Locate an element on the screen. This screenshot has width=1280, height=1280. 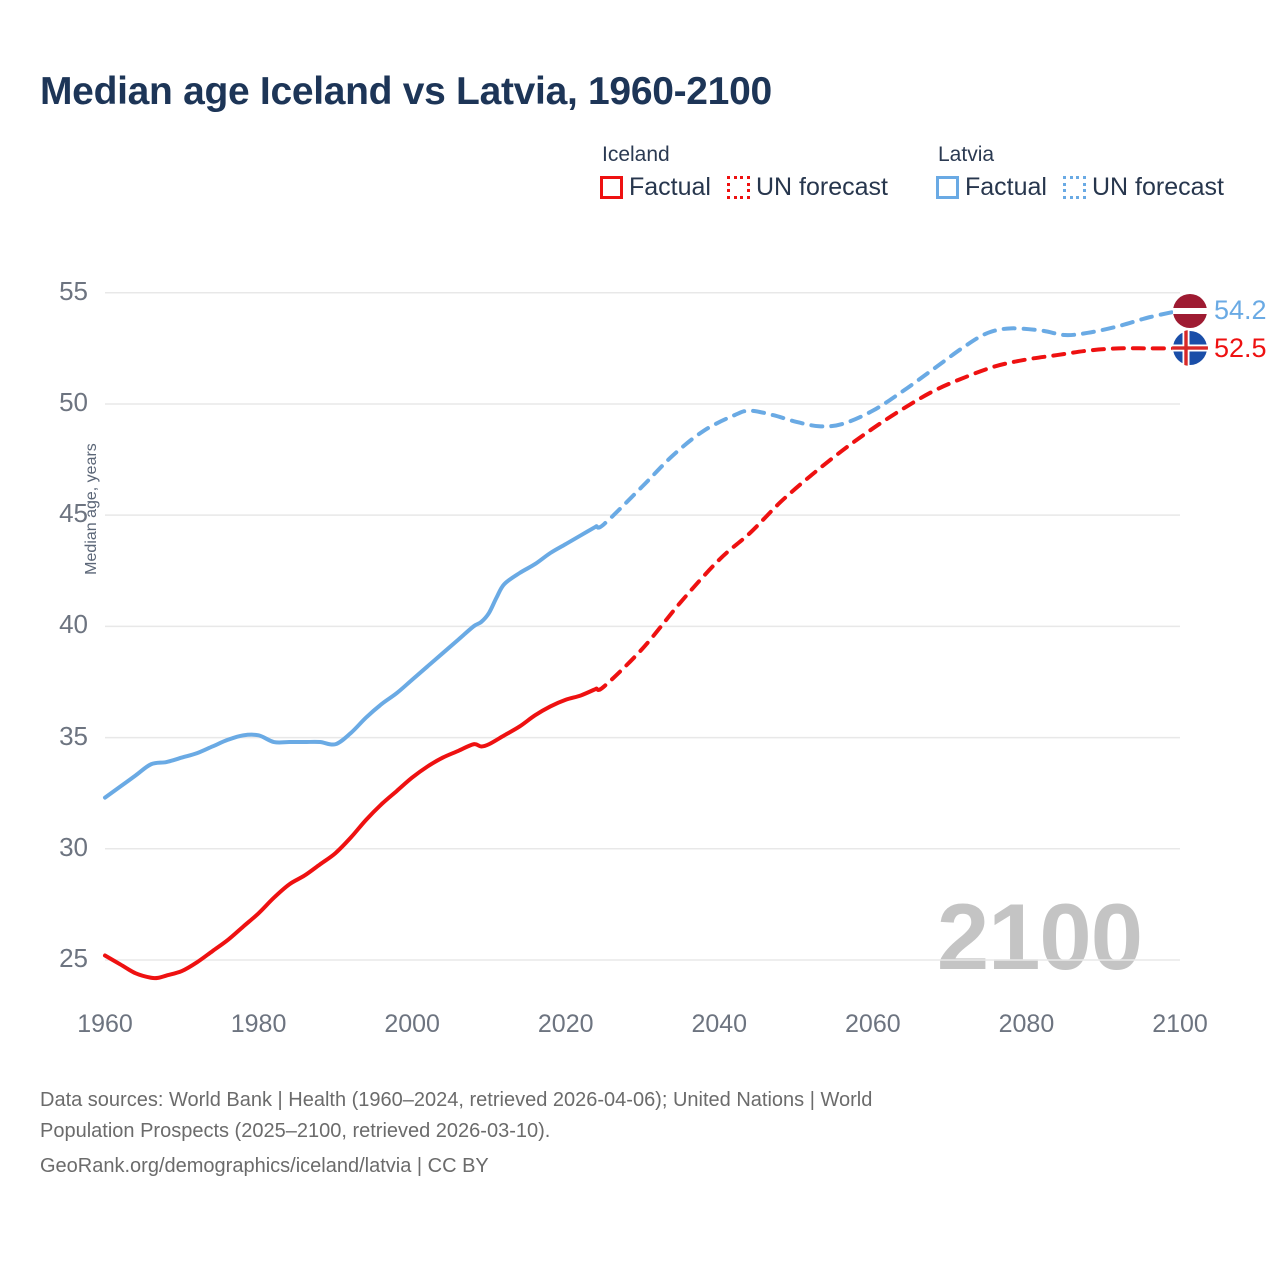
legend-label-latvia-forecast: UN forecast is located at coordinates (1157, 187).